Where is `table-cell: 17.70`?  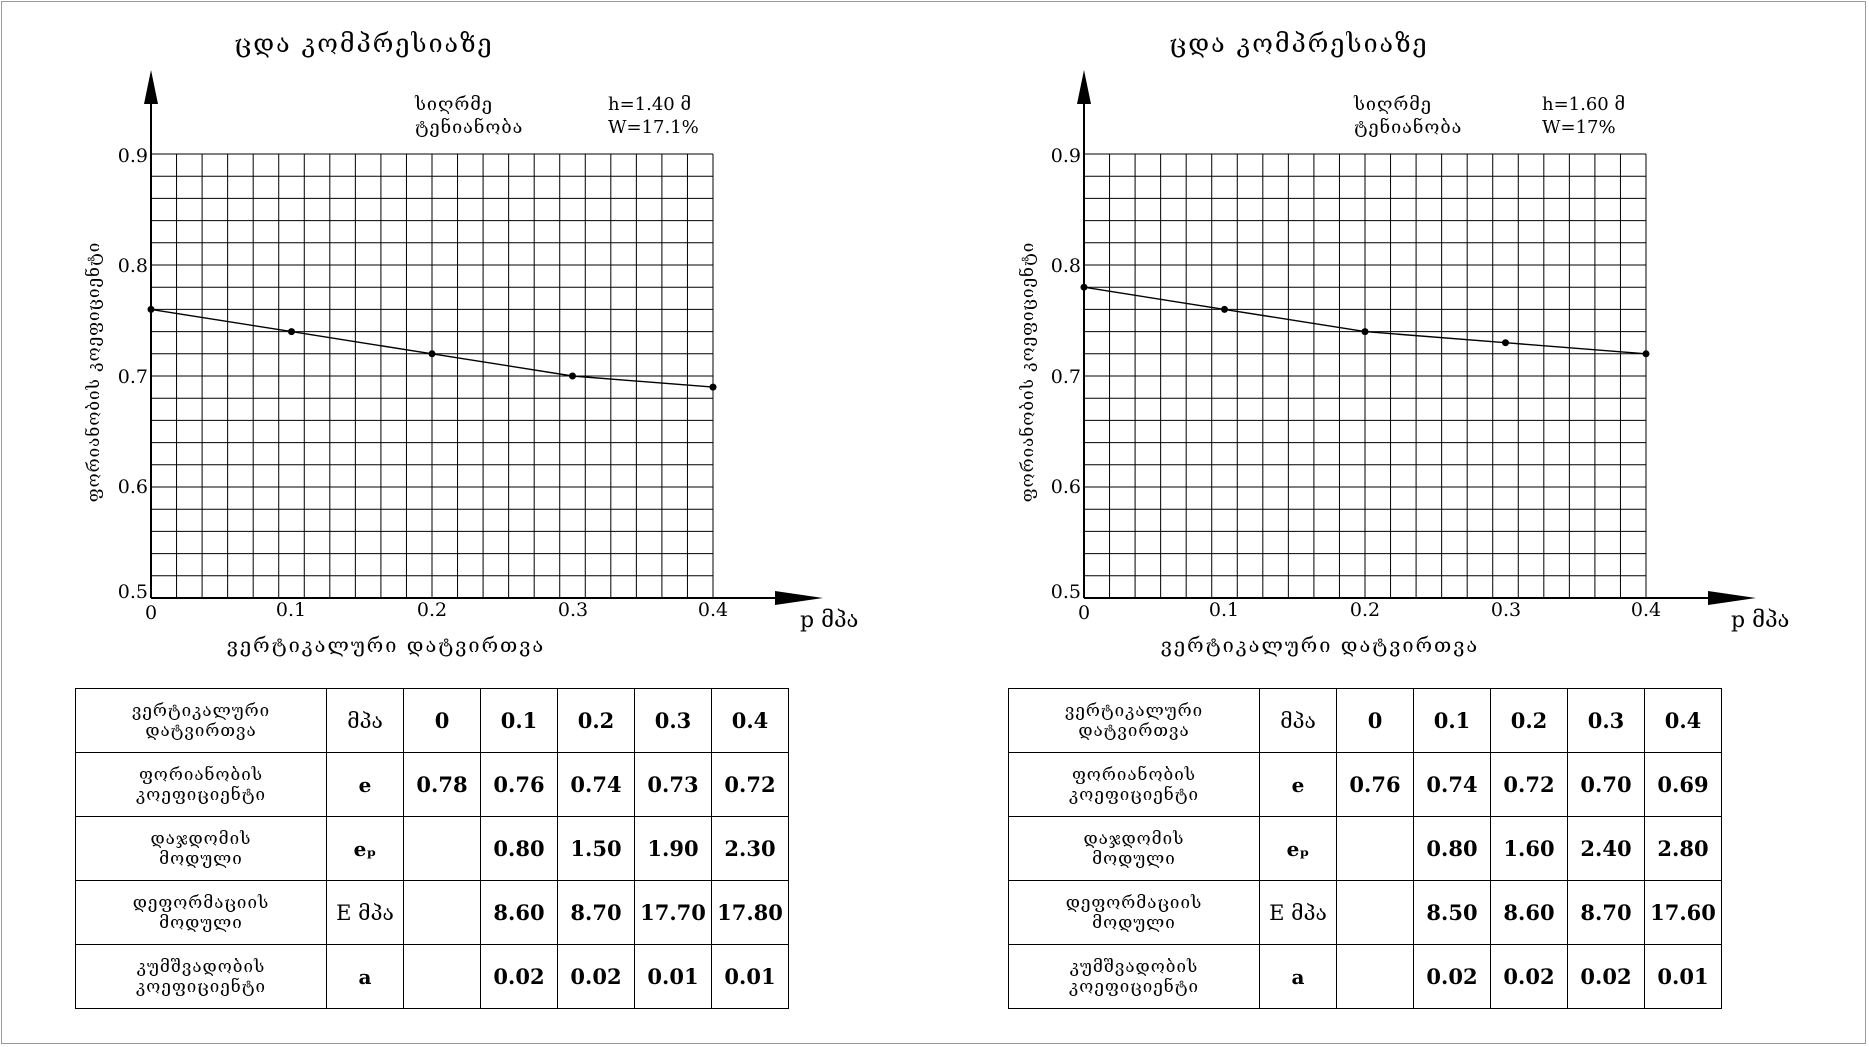
table-cell: 17.70 is located at coordinates (673, 912).